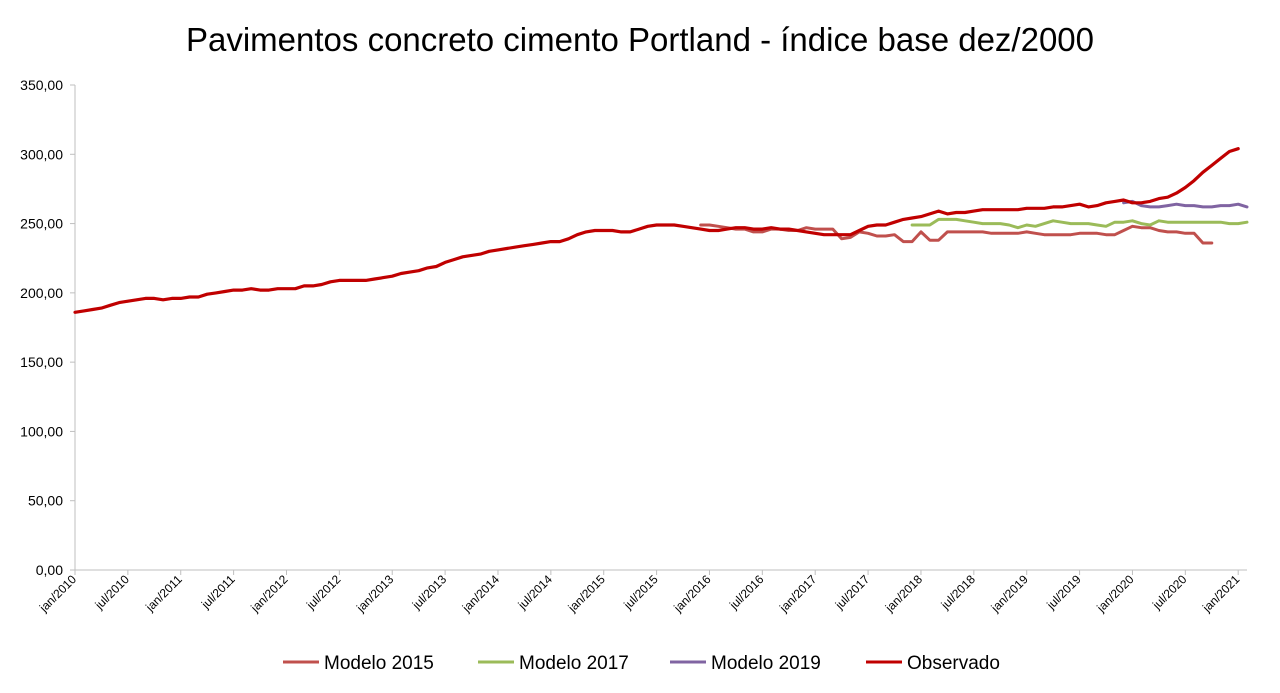 The height and width of the screenshot is (693, 1280). I want to click on x-tick-label: jul/2012, so click(323, 592).